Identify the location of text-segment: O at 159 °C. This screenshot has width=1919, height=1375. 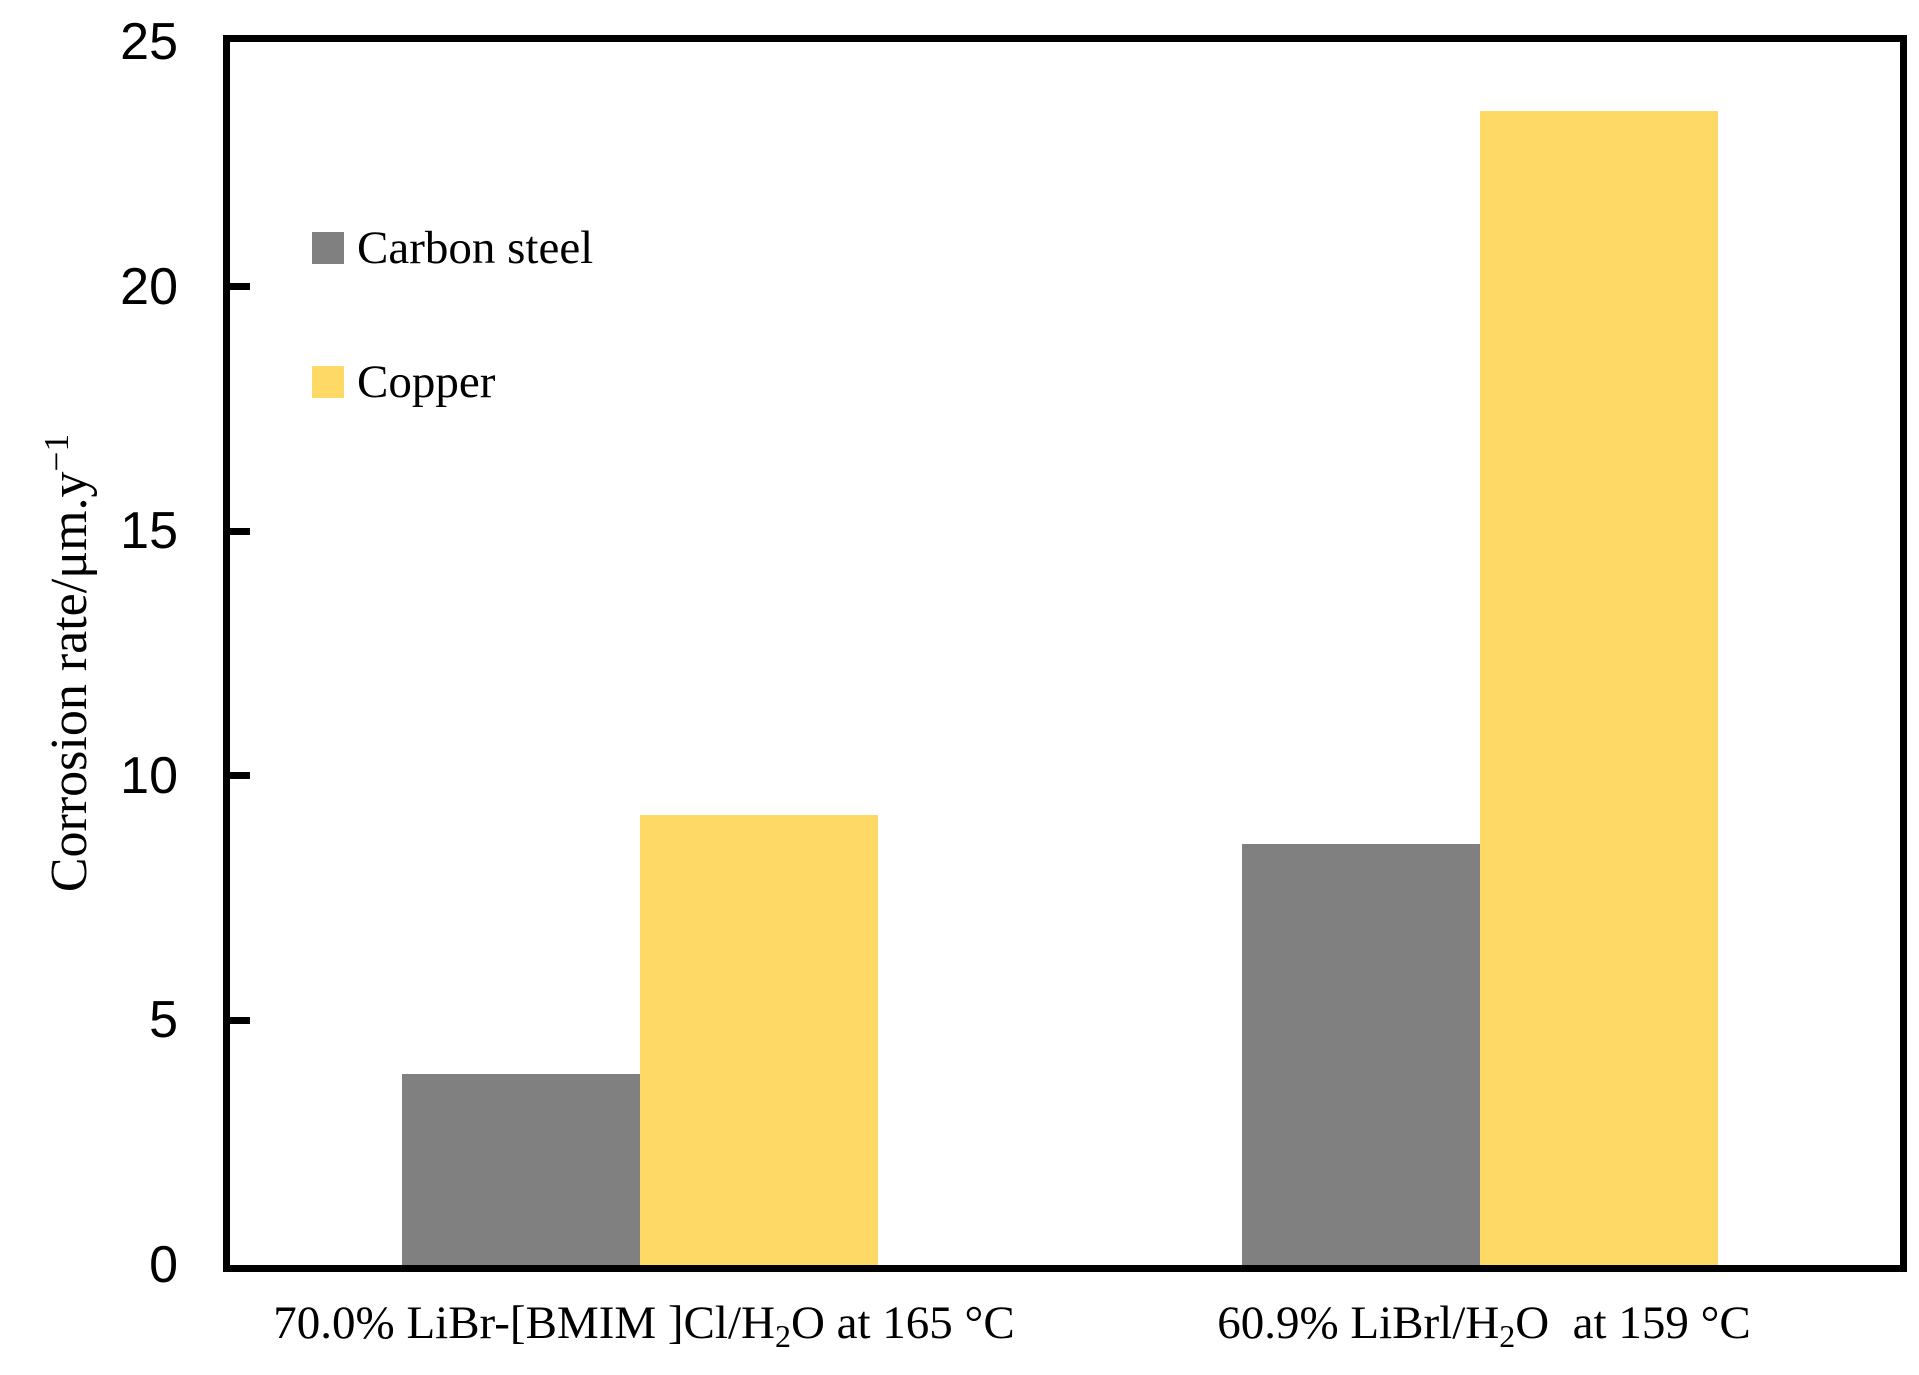
(1633, 1323).